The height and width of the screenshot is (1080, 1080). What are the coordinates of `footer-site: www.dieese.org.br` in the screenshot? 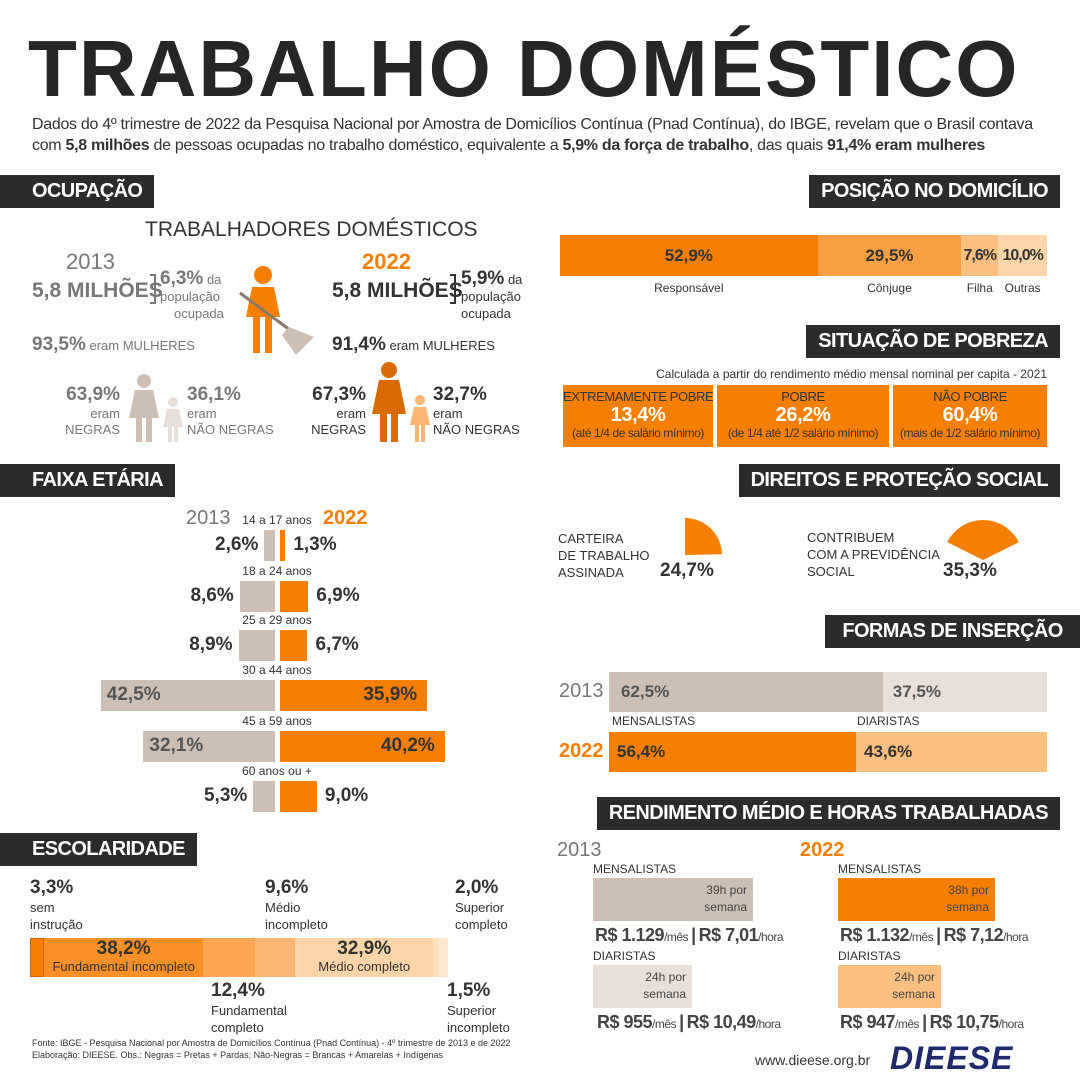 It's located at (813, 1060).